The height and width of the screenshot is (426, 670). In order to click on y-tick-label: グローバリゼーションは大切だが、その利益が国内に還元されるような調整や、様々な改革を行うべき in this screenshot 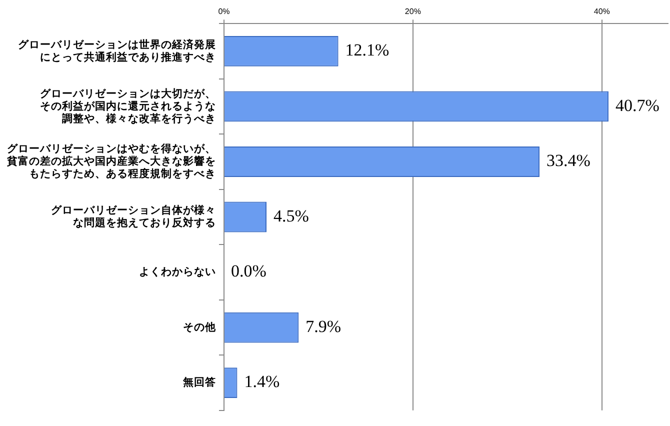, I will do `click(128, 105)`.